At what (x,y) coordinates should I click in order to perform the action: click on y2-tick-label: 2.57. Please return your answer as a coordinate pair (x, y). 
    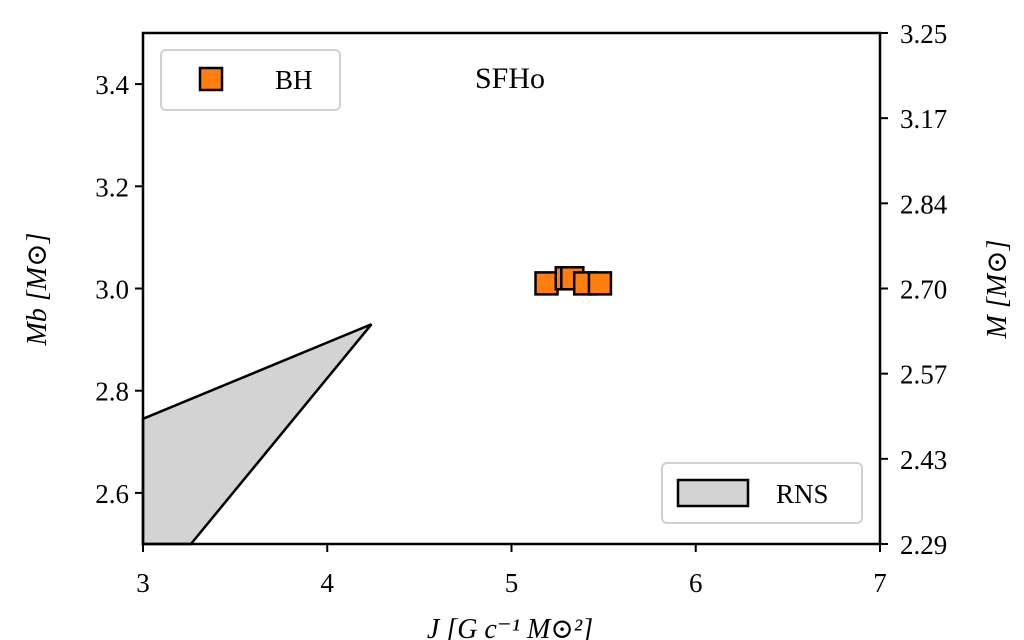
    Looking at the image, I should click on (923, 375).